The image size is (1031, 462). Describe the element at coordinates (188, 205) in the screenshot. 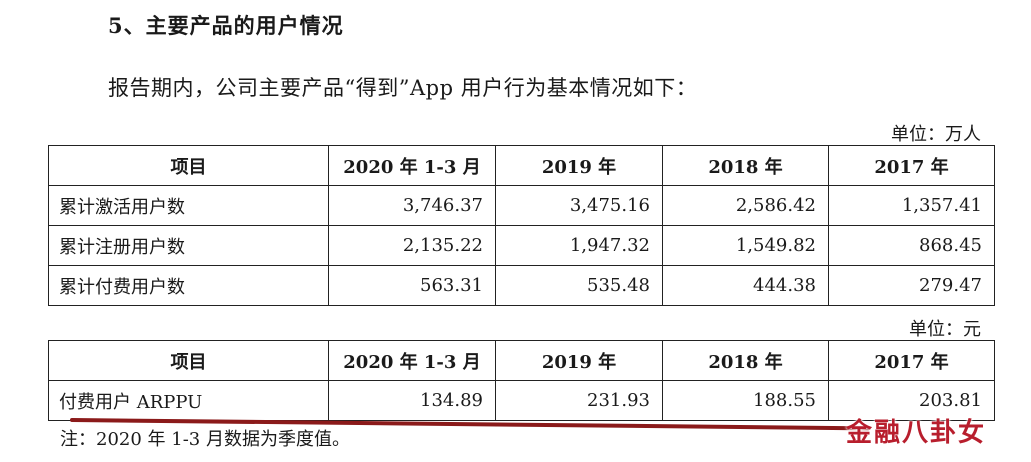

I see `row-label: 累计激活用户数` at that location.